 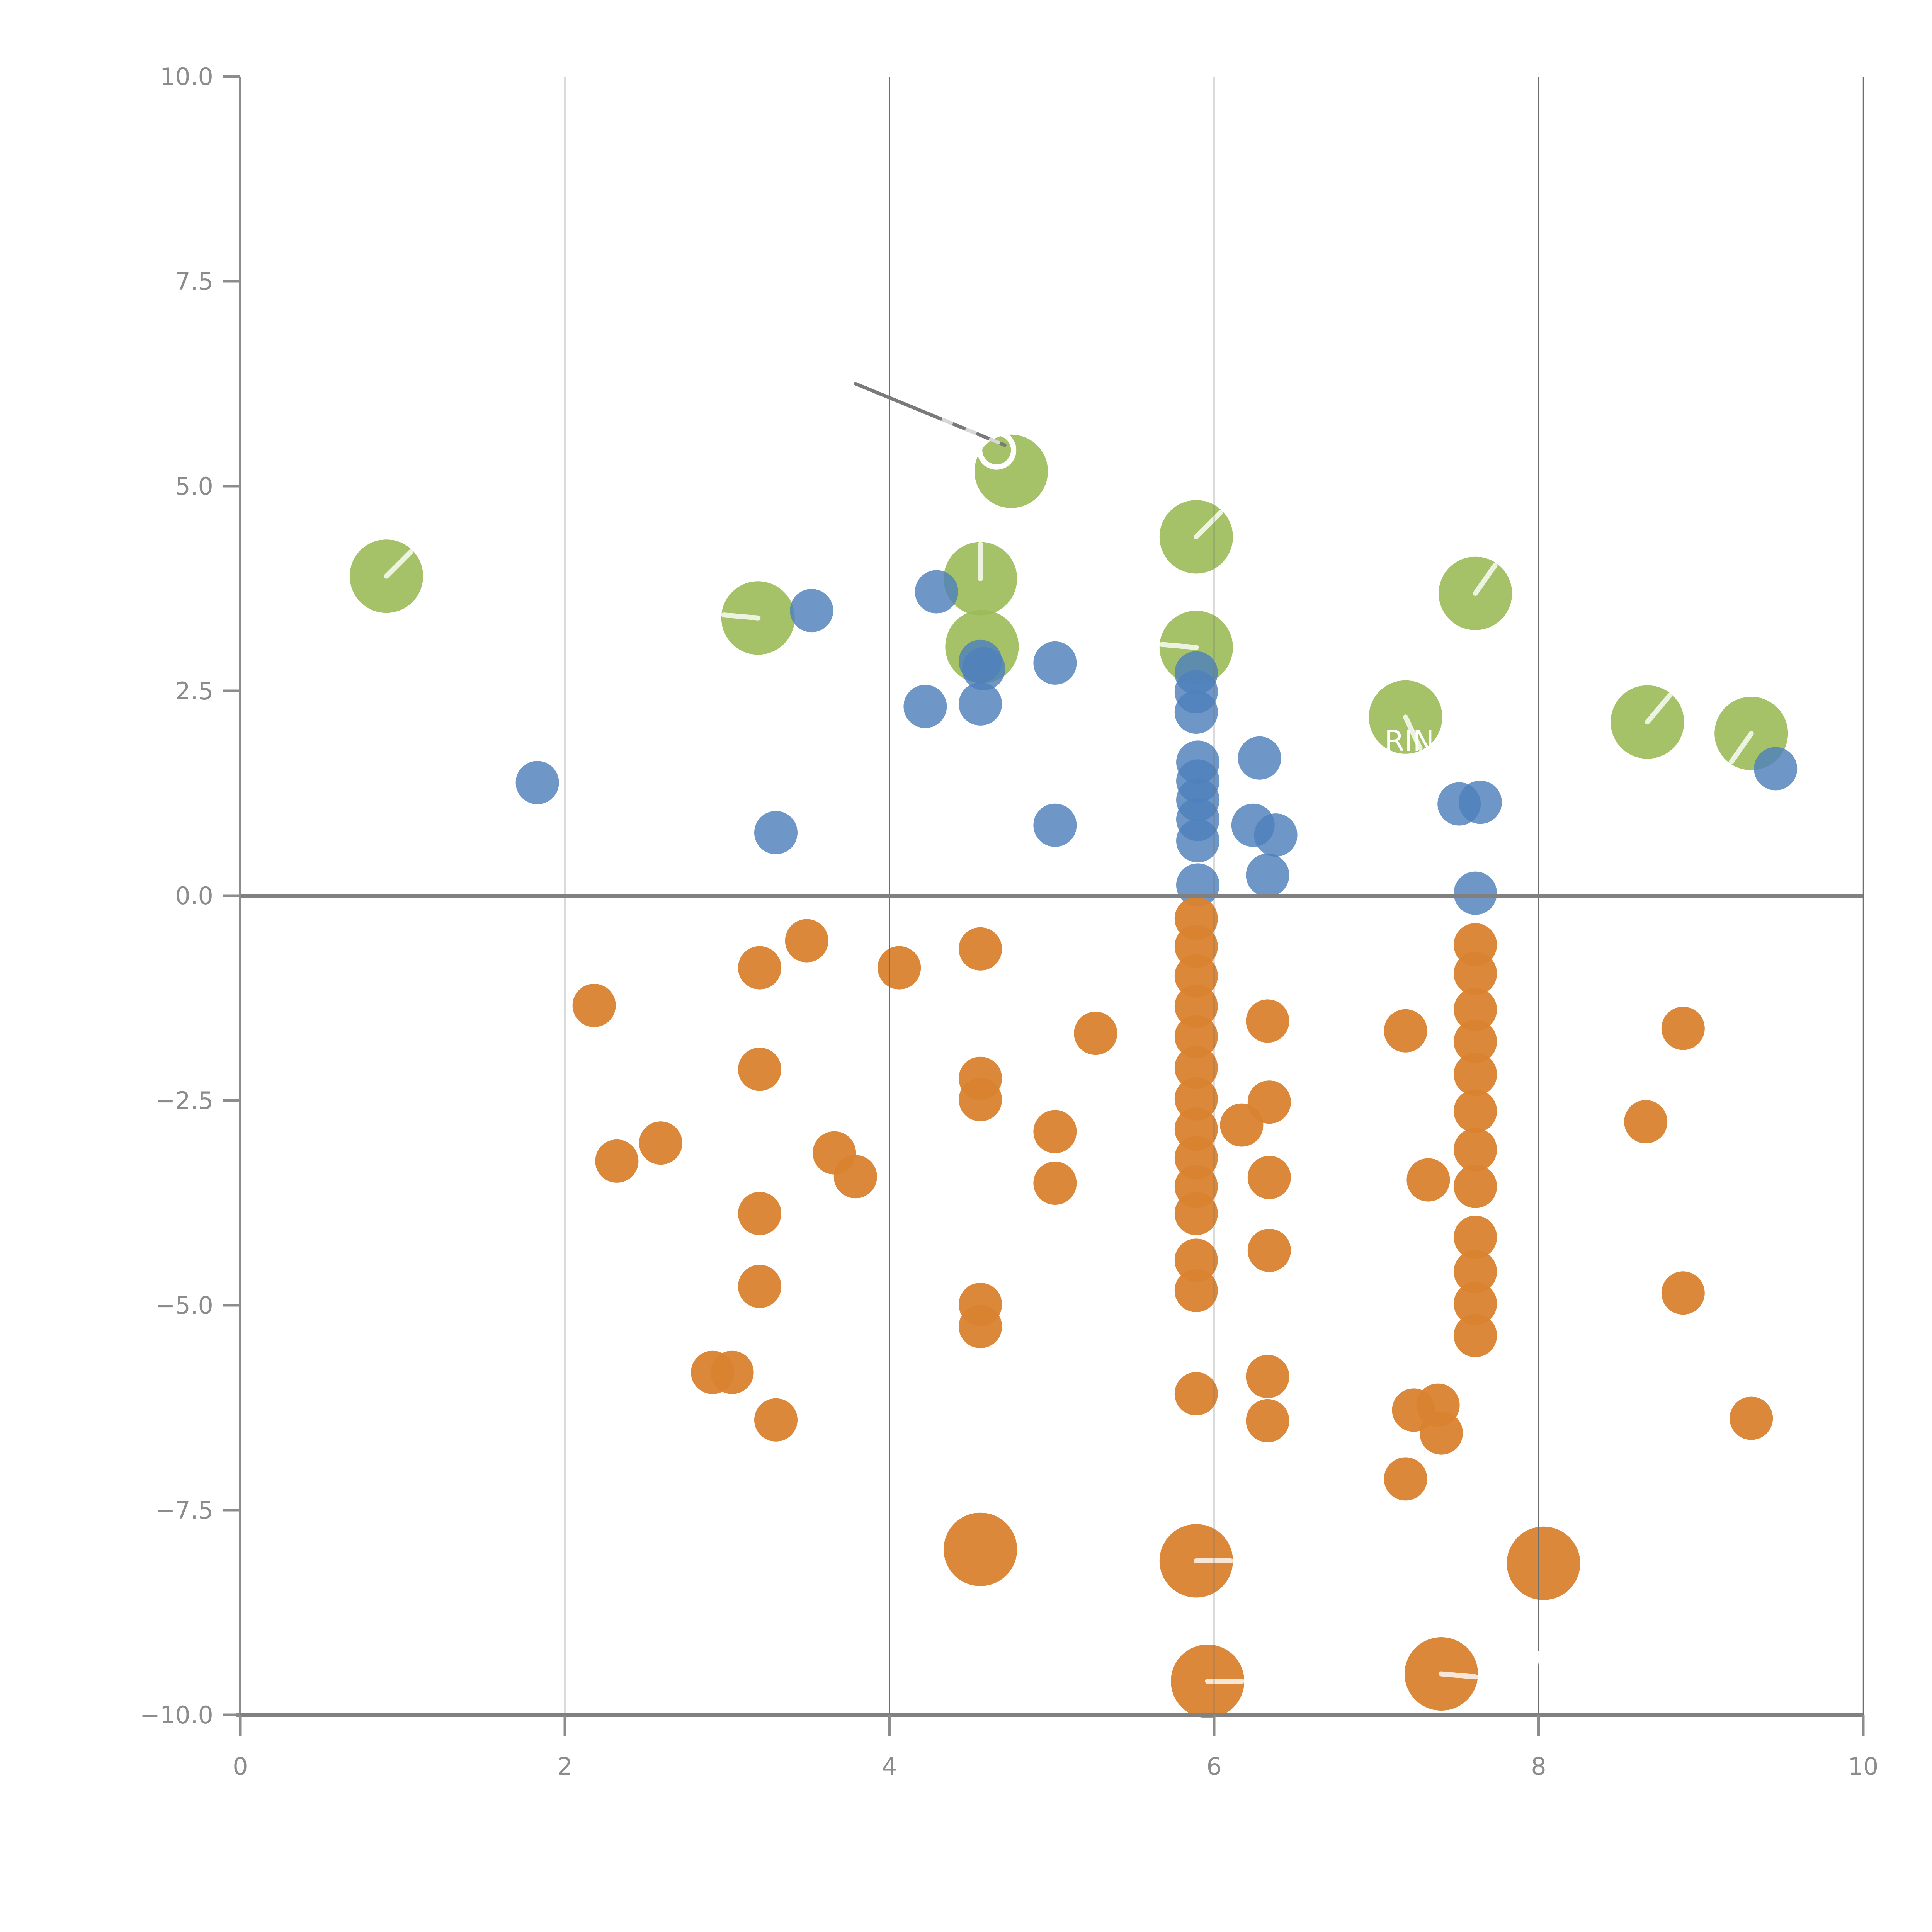 I want to click on annotation-ring-marker, so click(x=997, y=450).